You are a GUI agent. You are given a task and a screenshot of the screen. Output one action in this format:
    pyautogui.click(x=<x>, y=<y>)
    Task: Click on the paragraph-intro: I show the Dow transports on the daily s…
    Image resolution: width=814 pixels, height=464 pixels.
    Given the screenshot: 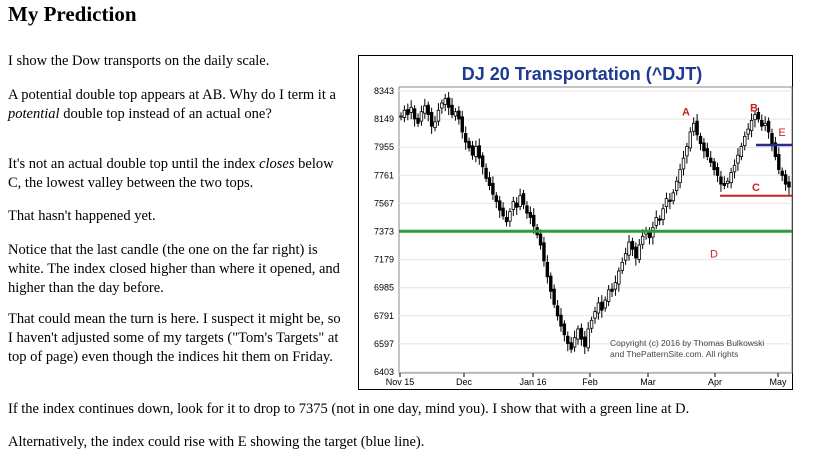 What is the action you would take?
    pyautogui.click(x=139, y=61)
    